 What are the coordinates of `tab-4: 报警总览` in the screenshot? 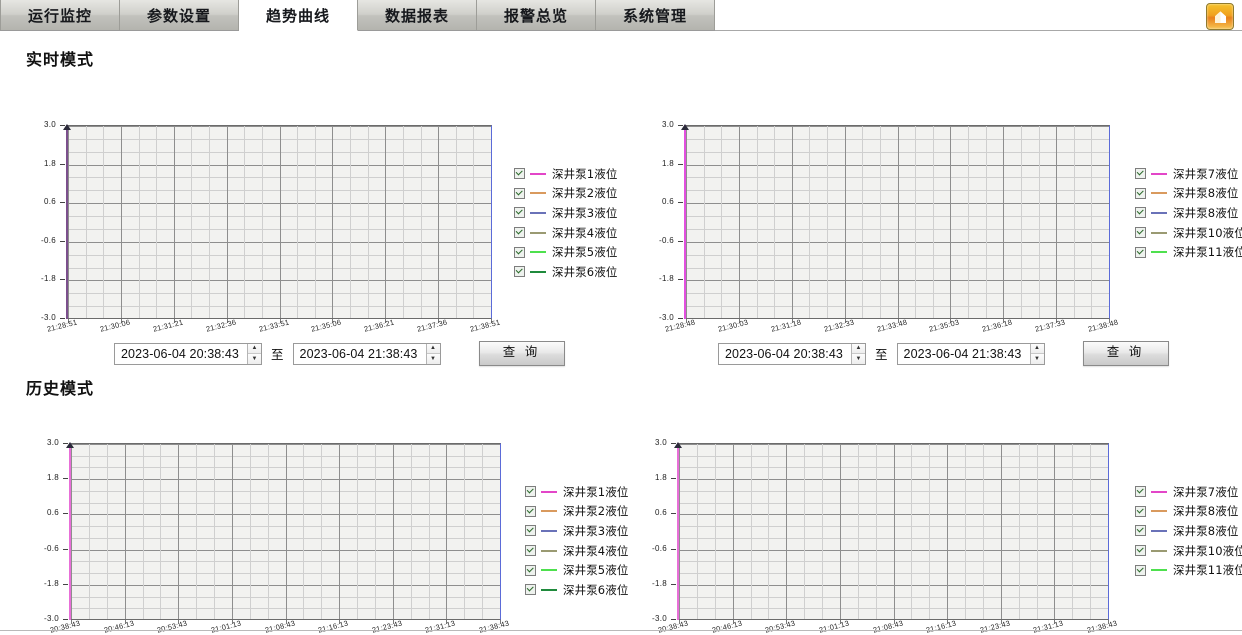 It's located at (536, 15).